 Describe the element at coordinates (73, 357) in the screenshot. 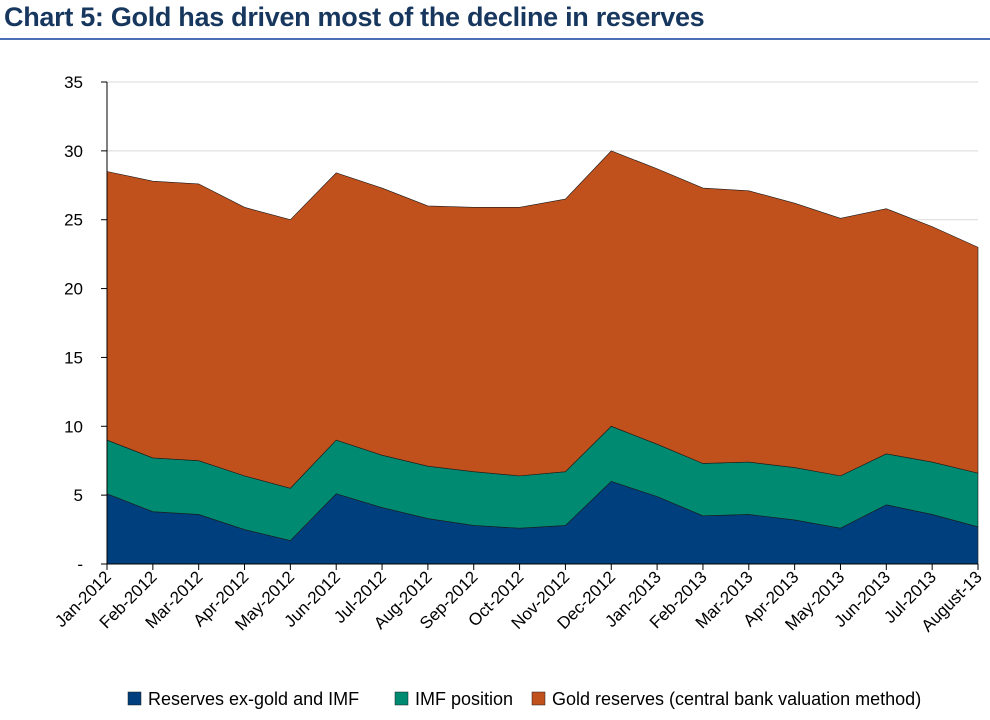

I see `y-tick-label: 15` at that location.